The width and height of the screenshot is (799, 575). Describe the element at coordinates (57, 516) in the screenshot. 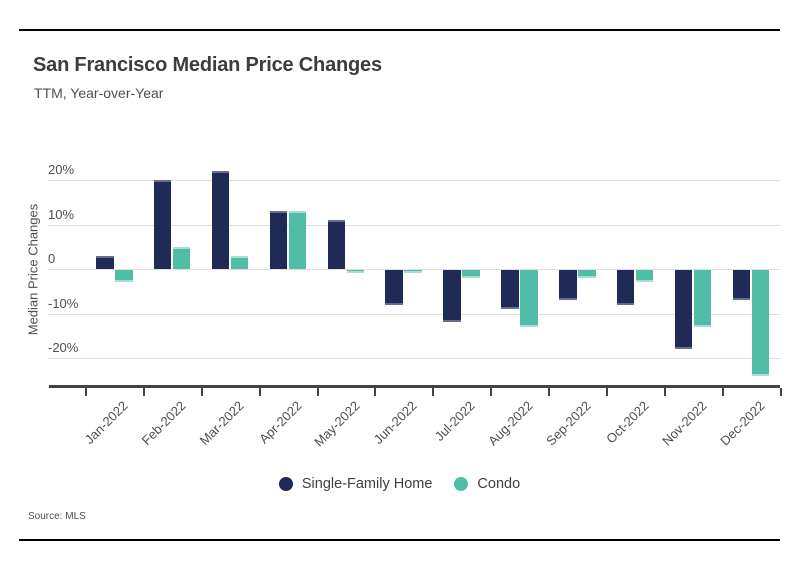

I see `source-note: Source: MLS` at that location.